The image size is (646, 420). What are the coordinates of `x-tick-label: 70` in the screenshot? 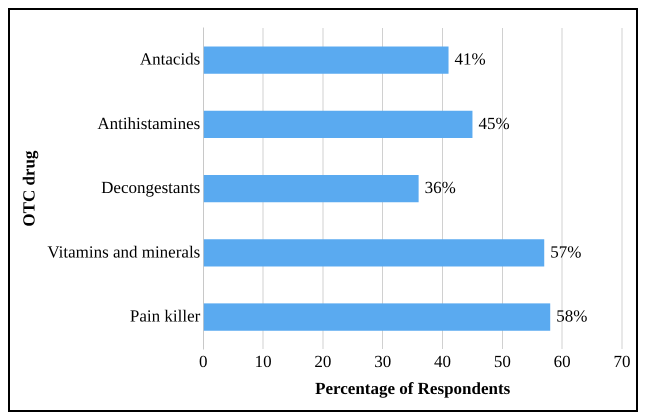 It's located at (622, 361).